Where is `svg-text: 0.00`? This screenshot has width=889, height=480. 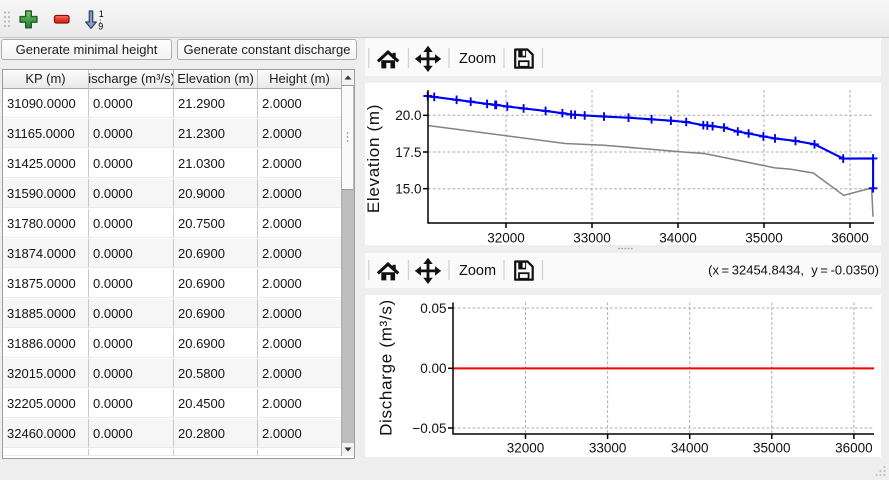 svg-text: 0.00 is located at coordinates (433, 368).